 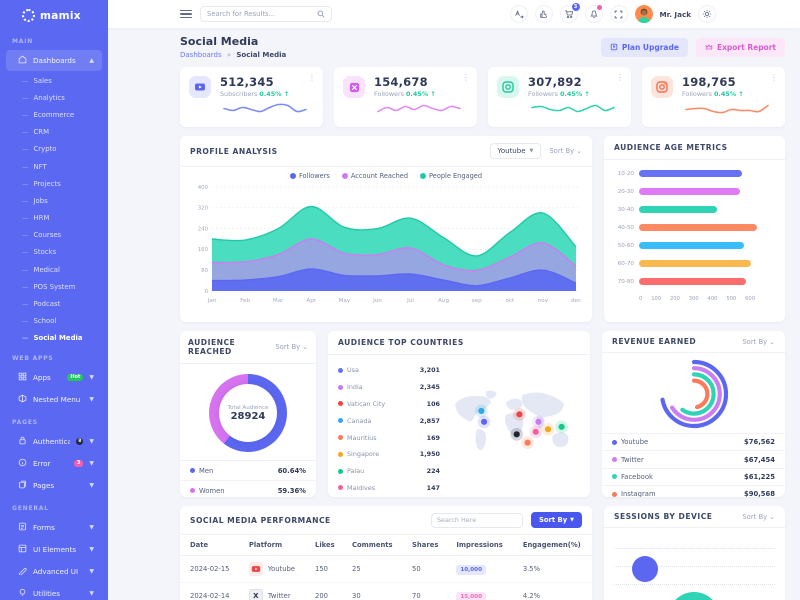 What do you see at coordinates (39, 321) in the screenshot?
I see `sidebar-subitem-school: — School` at bounding box center [39, 321].